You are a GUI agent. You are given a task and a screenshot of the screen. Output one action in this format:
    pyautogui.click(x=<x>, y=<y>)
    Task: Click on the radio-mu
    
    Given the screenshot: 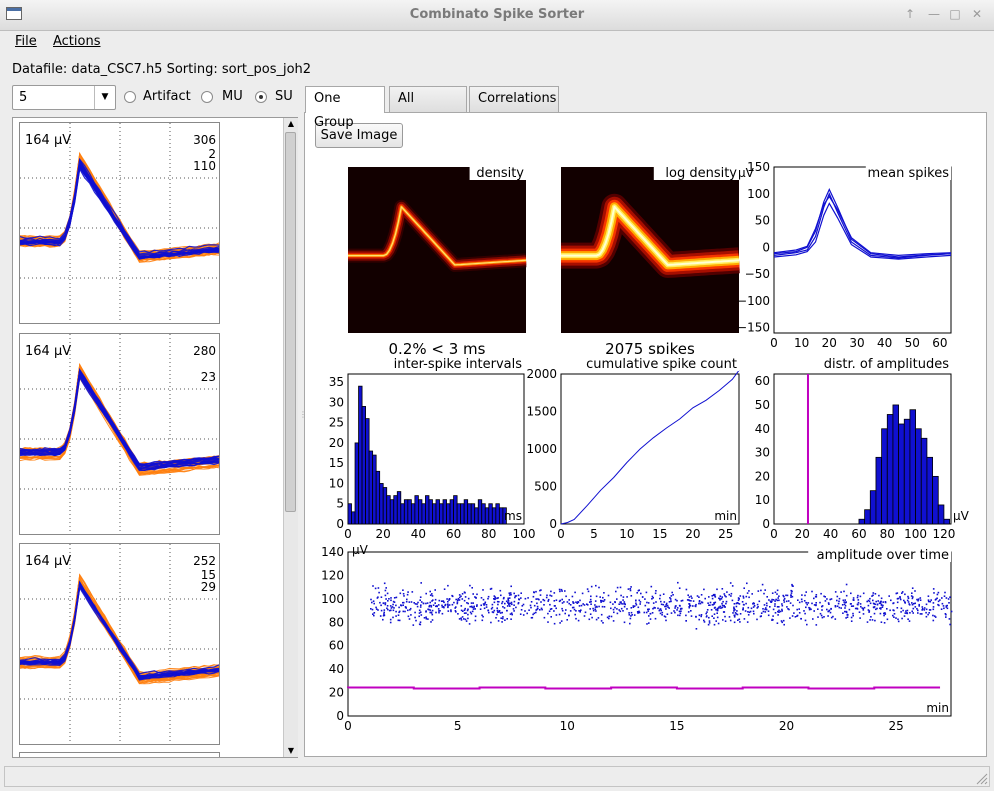 What is the action you would take?
    pyautogui.click(x=207, y=97)
    